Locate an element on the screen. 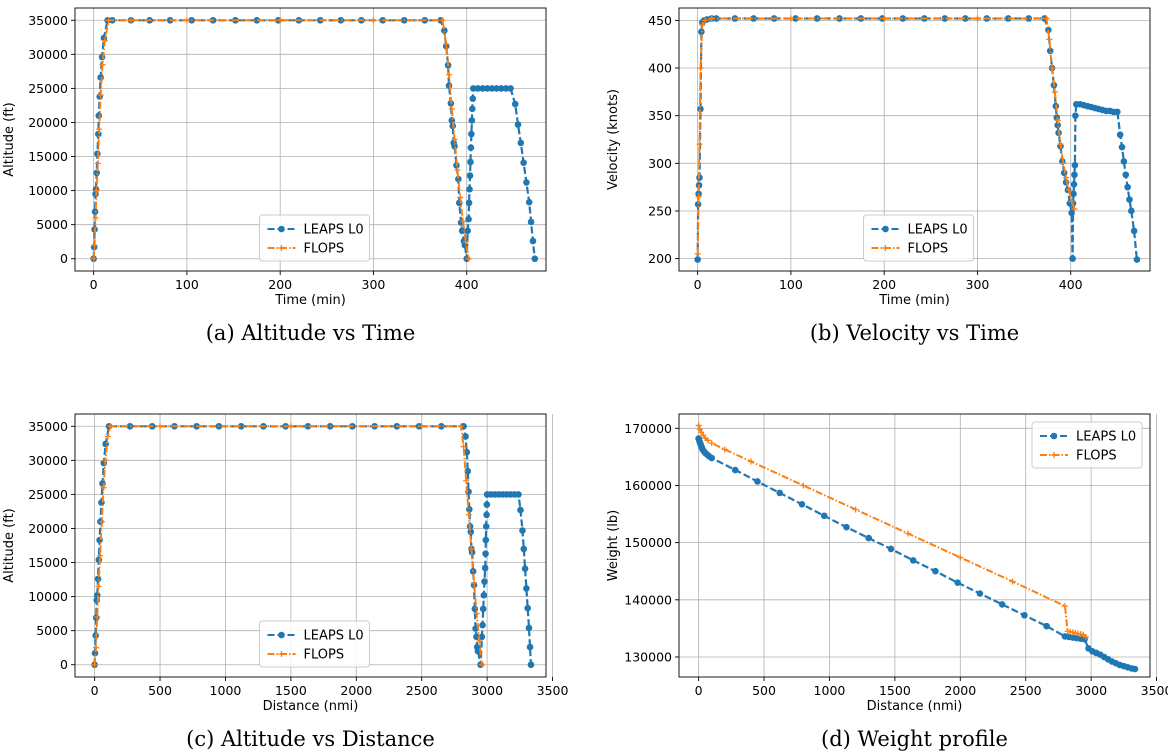 The height and width of the screenshot is (755, 1168). legend-label: FLOPS is located at coordinates (928, 249).